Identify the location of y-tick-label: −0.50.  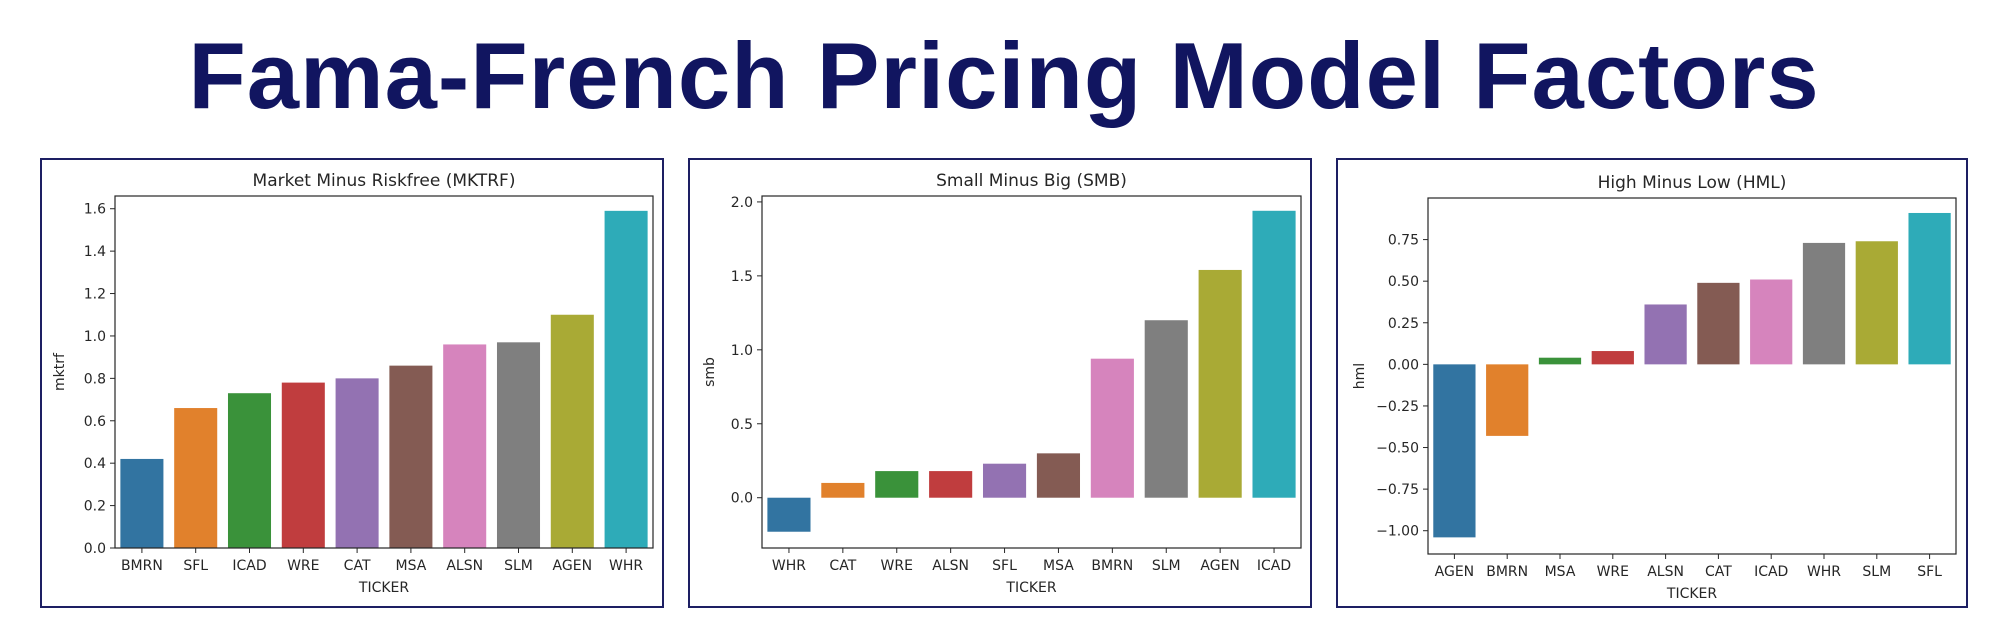
(1397, 449).